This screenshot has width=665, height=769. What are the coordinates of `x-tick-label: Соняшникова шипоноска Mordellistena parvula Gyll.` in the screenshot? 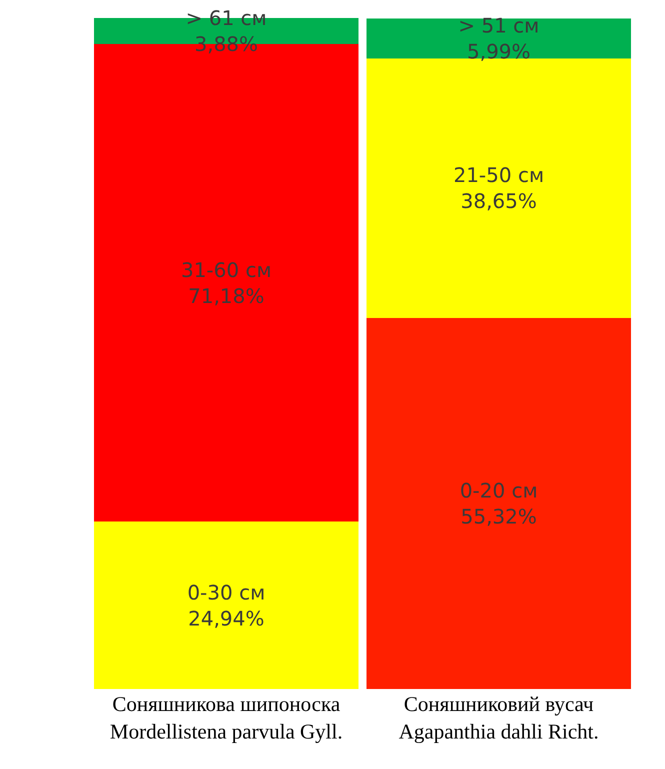 It's located at (226, 718).